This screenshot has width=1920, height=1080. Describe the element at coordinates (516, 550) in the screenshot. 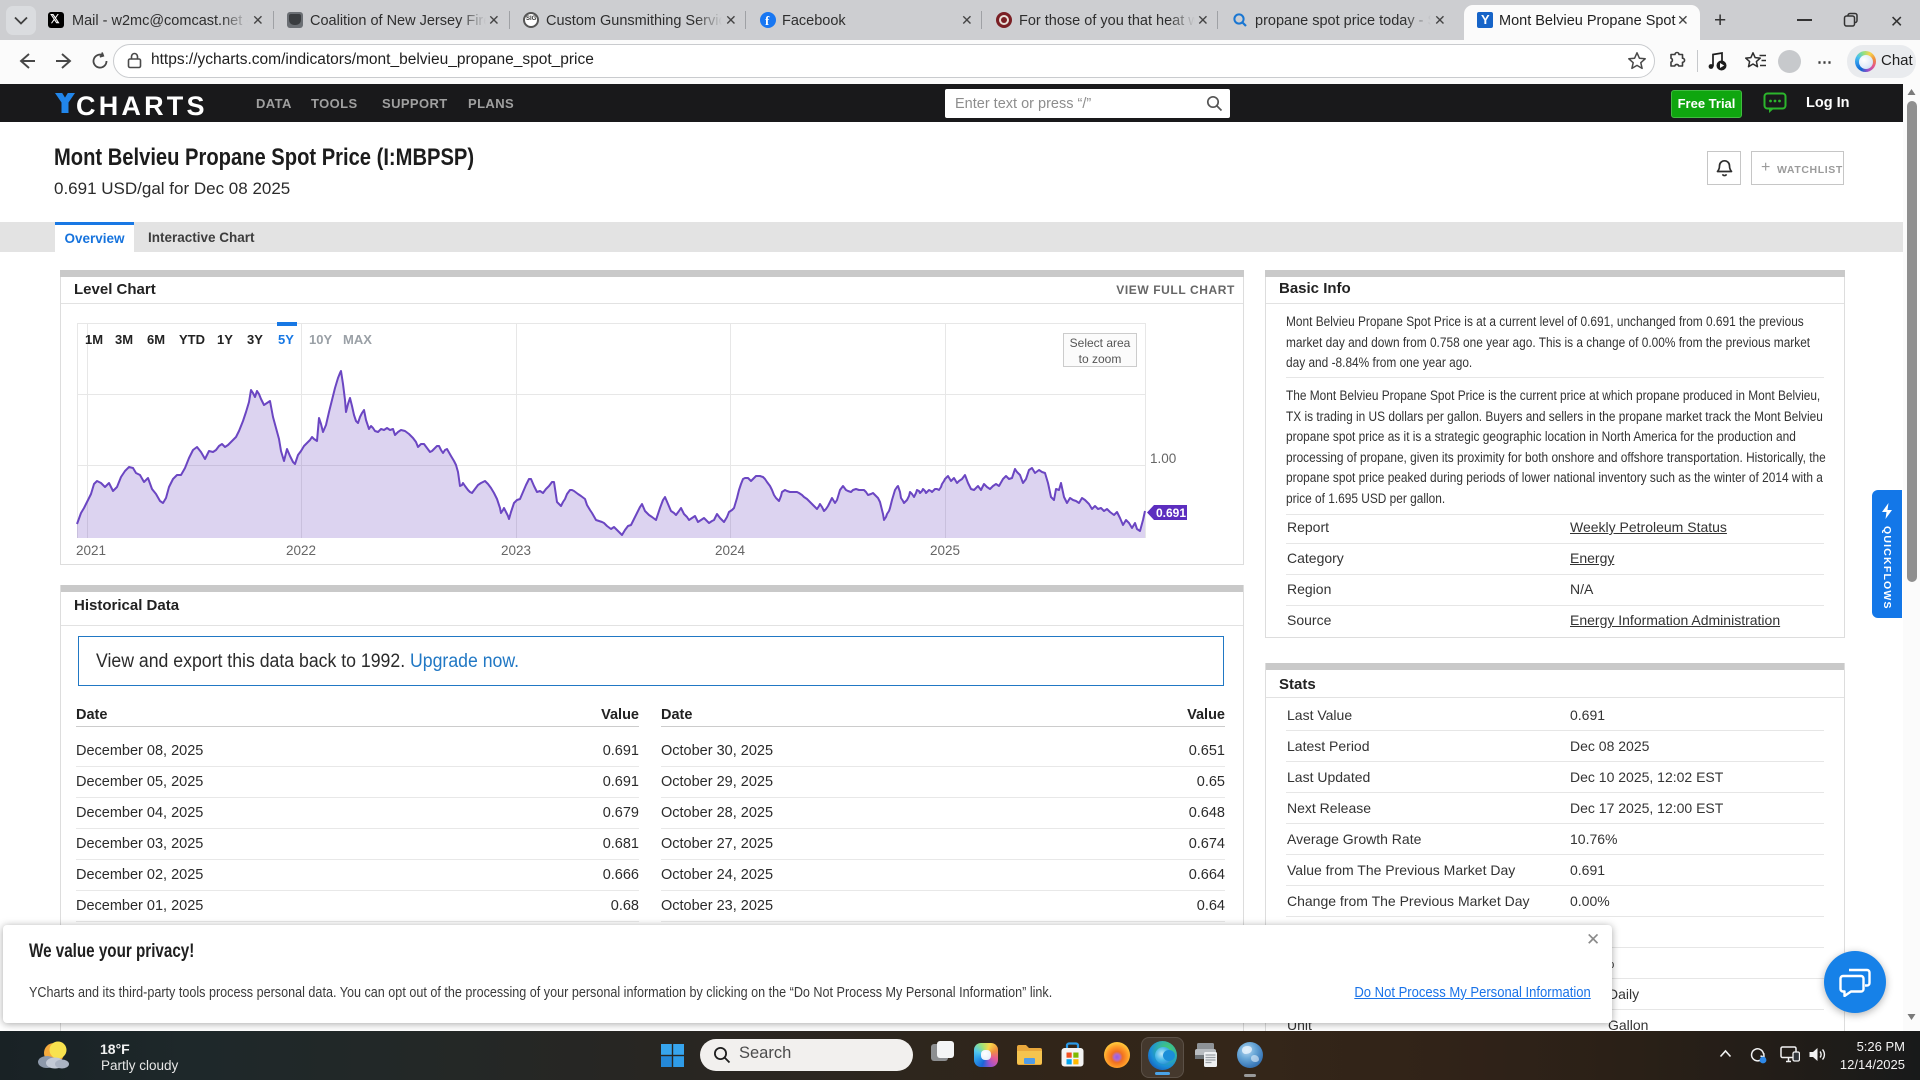

I see `svg-text: 2023` at that location.